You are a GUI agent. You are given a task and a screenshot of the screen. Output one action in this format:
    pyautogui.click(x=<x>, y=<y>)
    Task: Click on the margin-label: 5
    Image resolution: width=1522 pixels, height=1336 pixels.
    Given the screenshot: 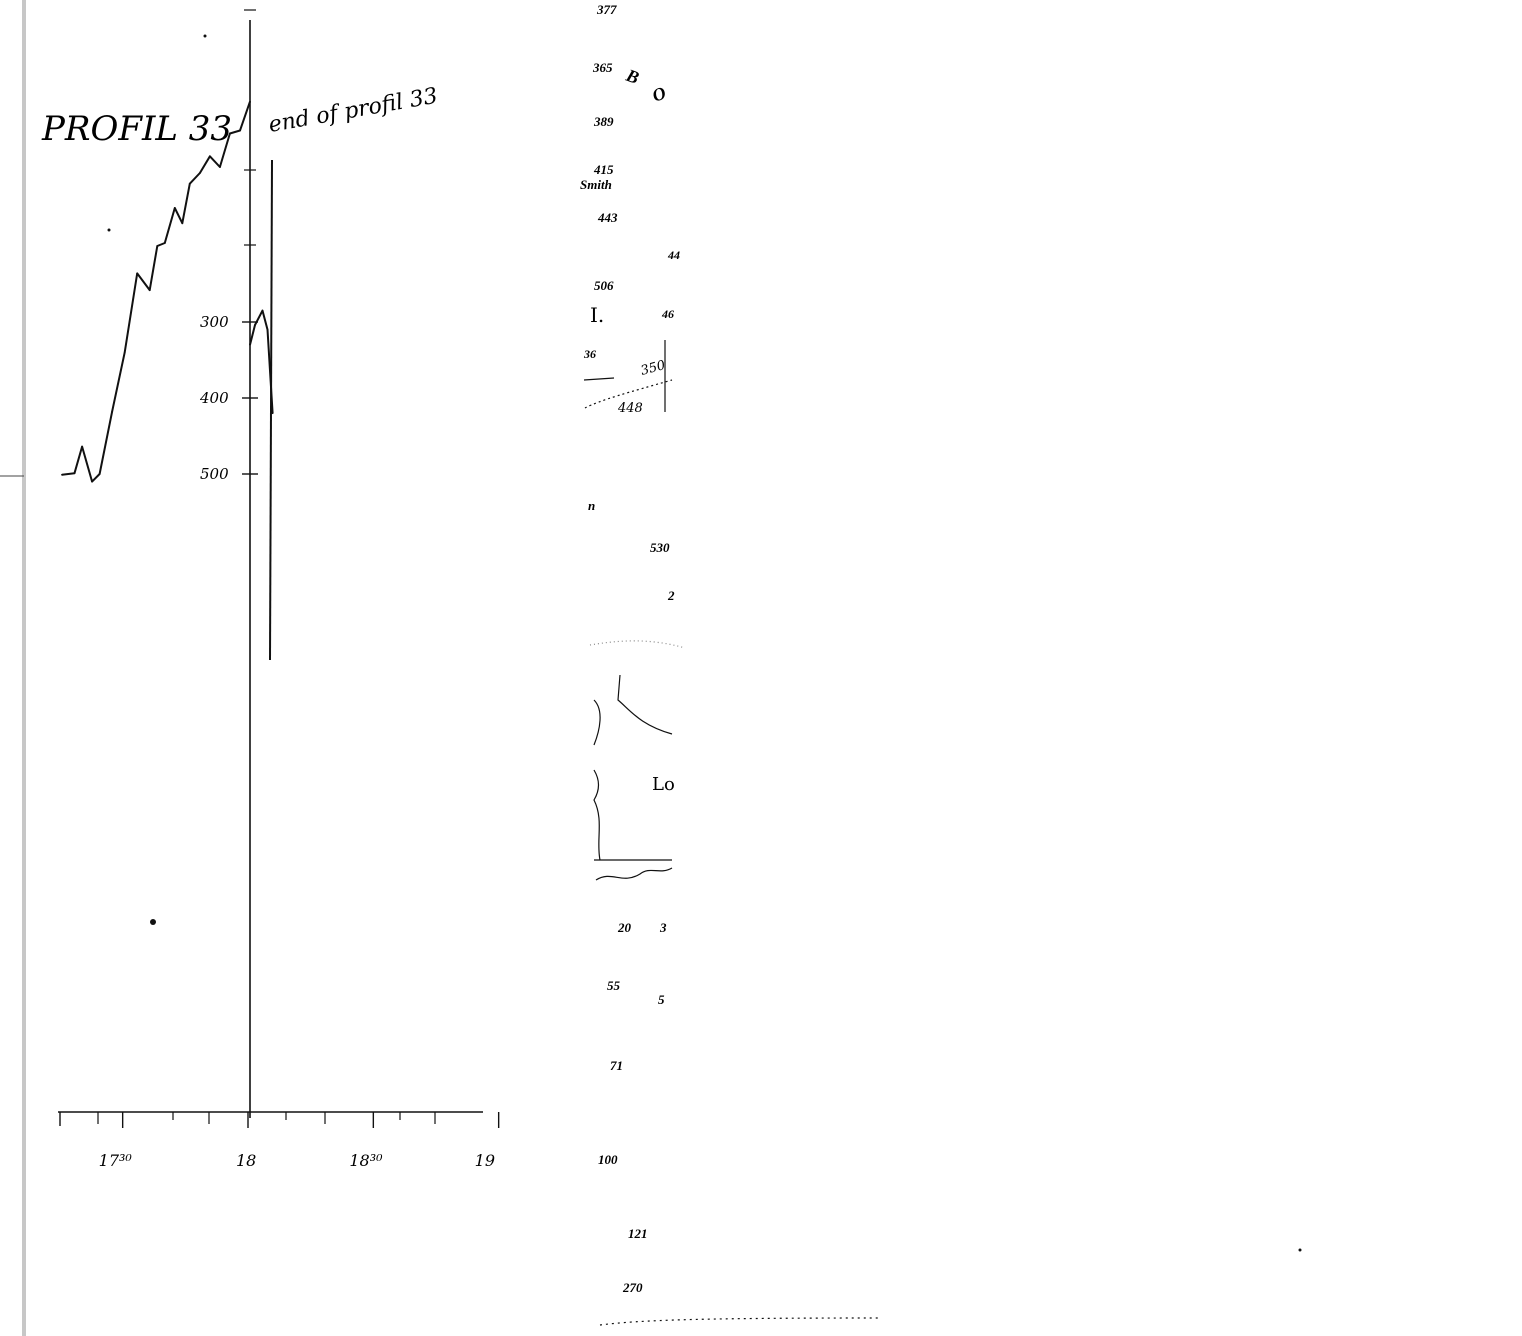 What is the action you would take?
    pyautogui.click(x=661, y=999)
    